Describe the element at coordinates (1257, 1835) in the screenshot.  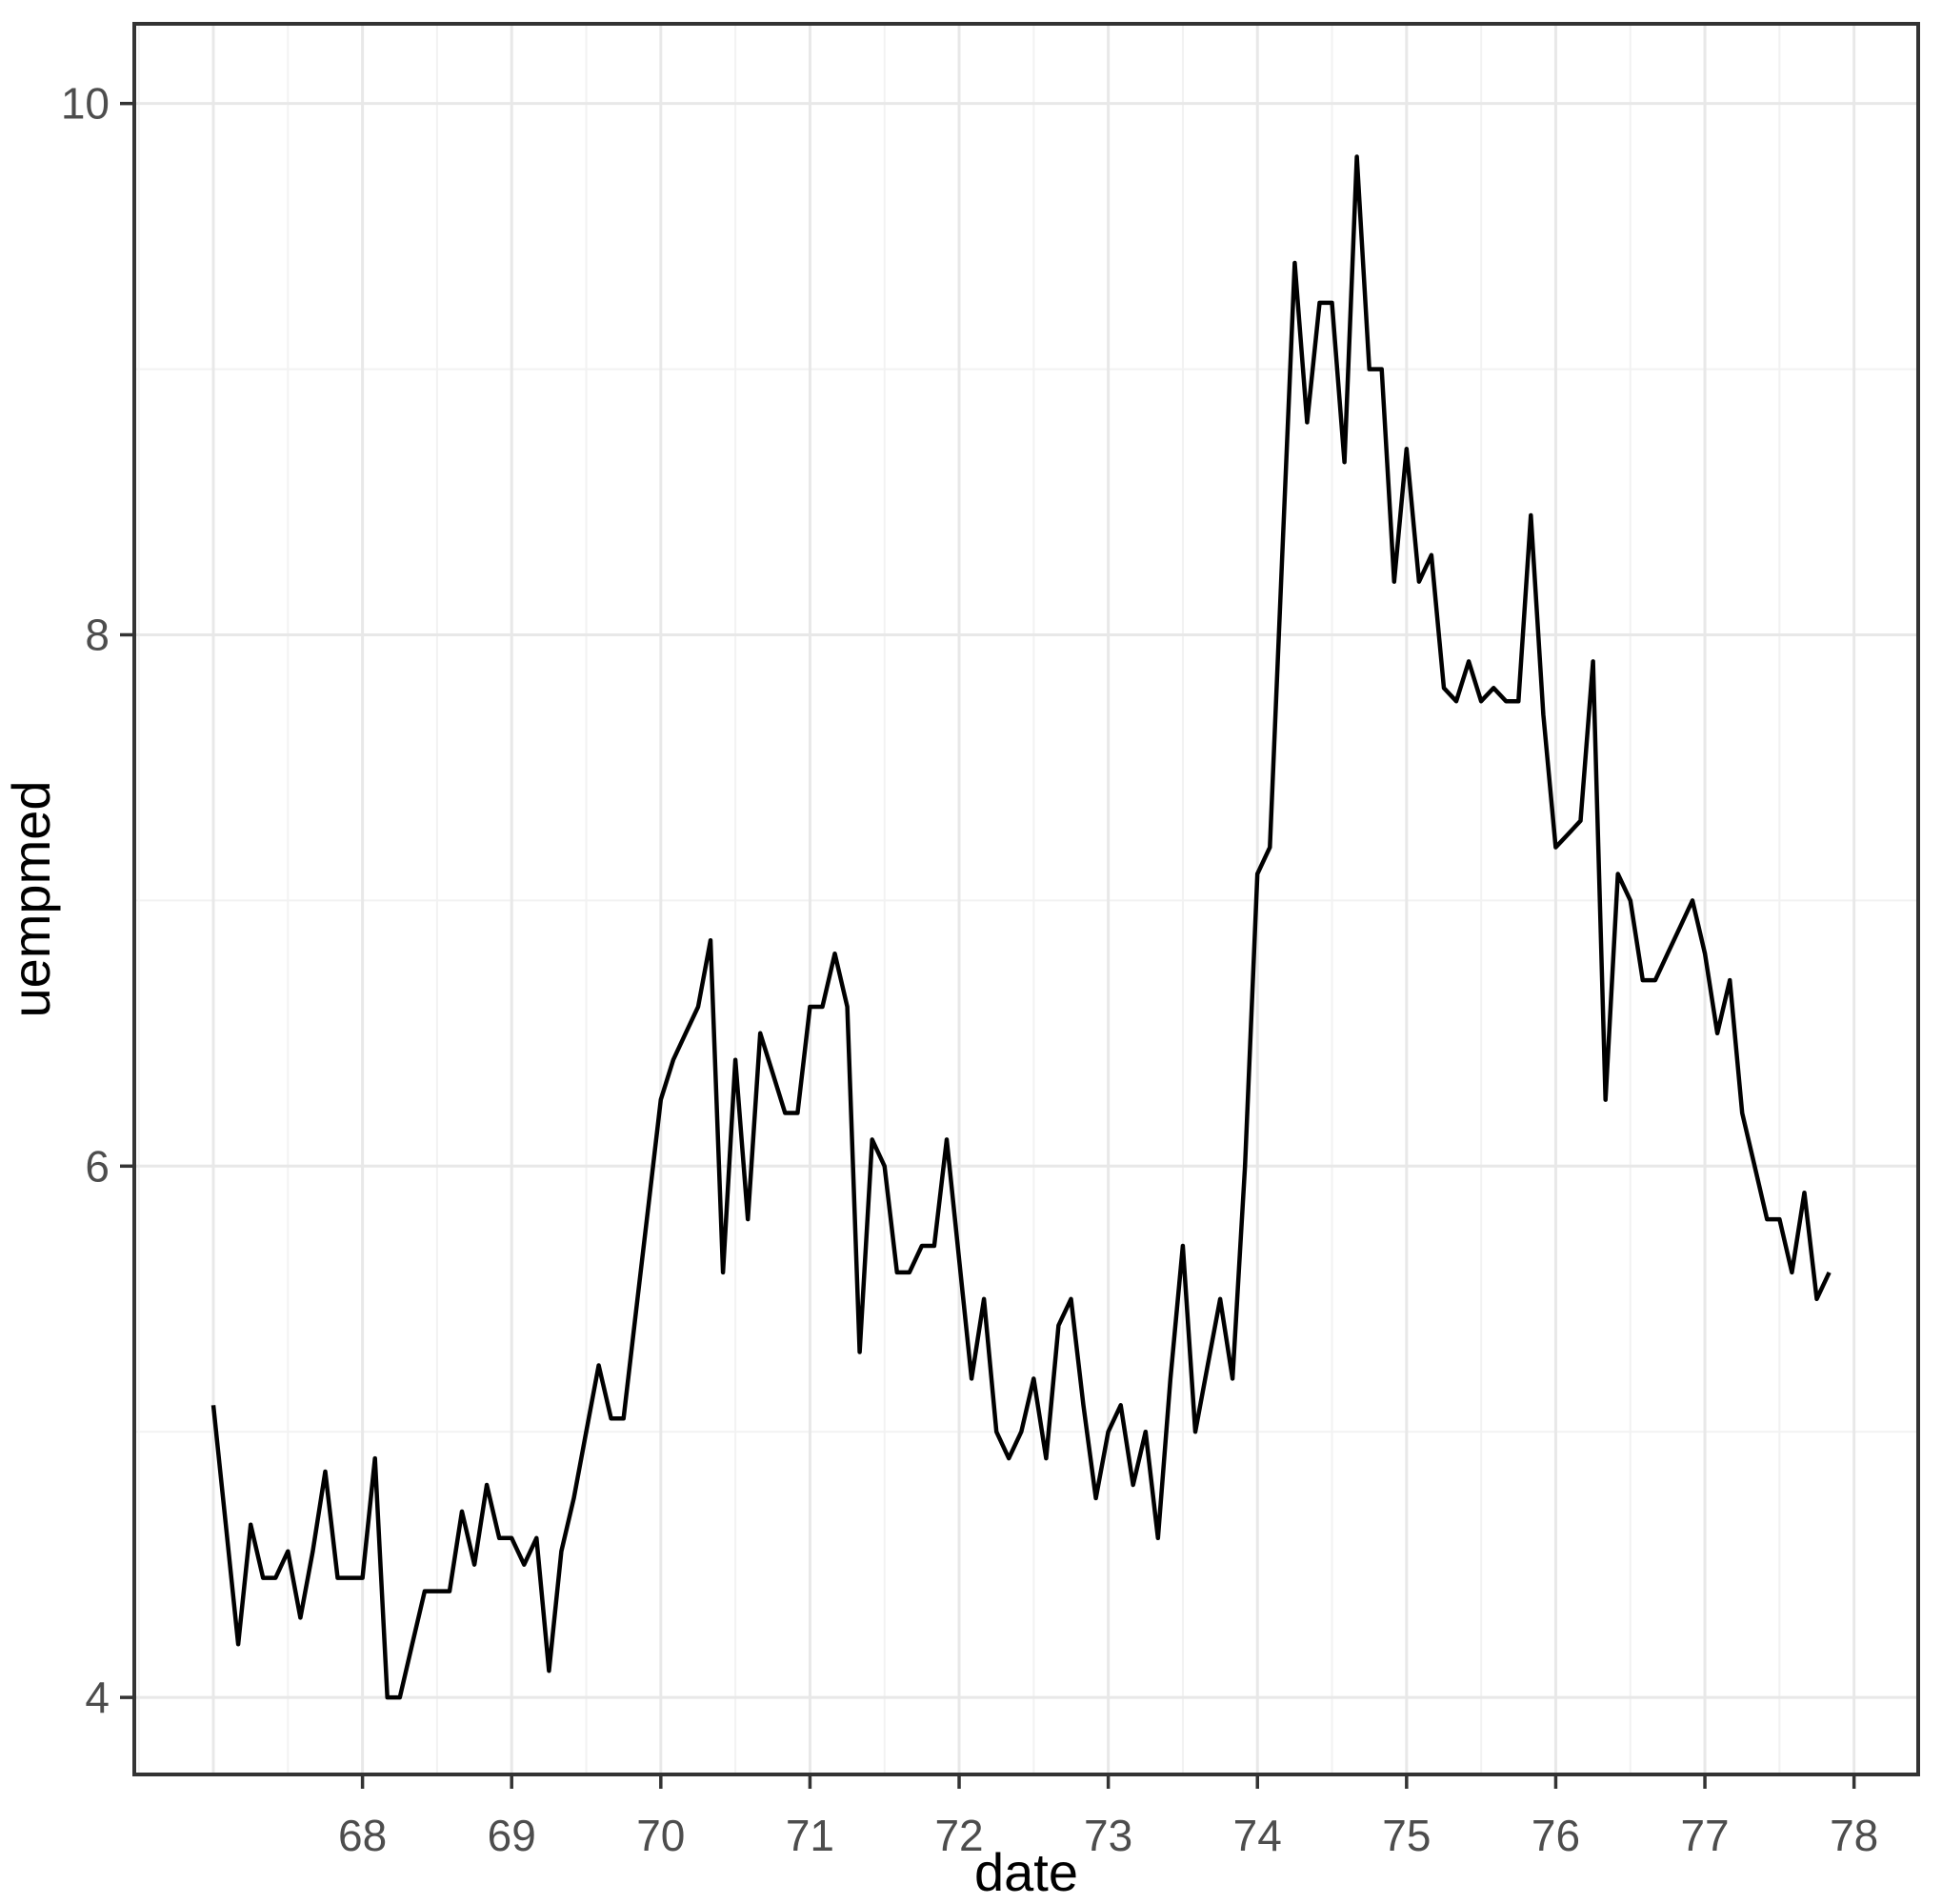
I see `x-tick-label: 74` at that location.